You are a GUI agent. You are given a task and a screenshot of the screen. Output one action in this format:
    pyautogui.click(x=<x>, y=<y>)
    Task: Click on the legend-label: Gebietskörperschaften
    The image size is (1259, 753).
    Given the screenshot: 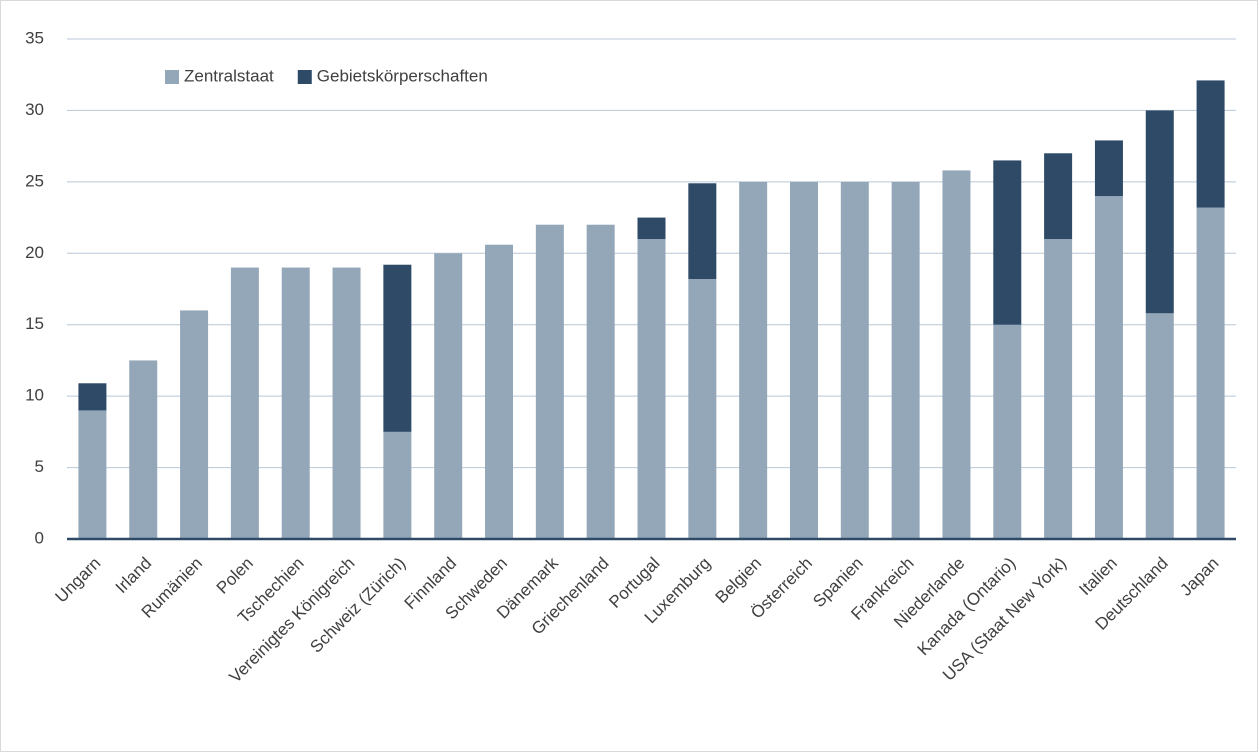 What is the action you would take?
    pyautogui.click(x=402, y=75)
    